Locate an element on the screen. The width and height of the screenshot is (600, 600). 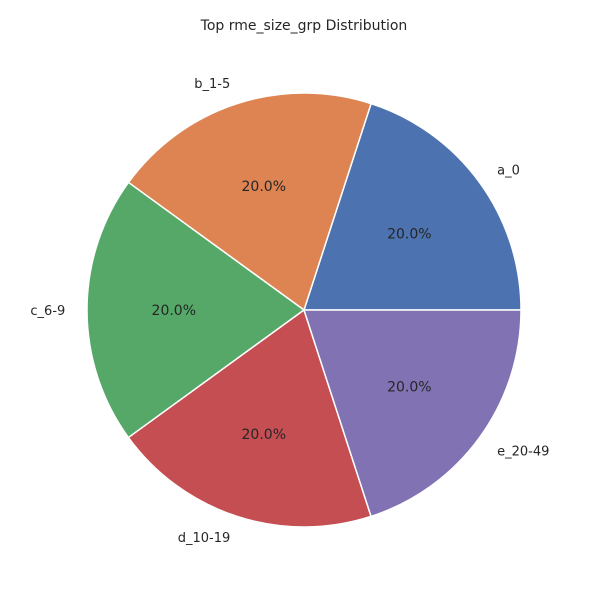
percent-label-e_20-49: 20.0% is located at coordinates (409, 388).